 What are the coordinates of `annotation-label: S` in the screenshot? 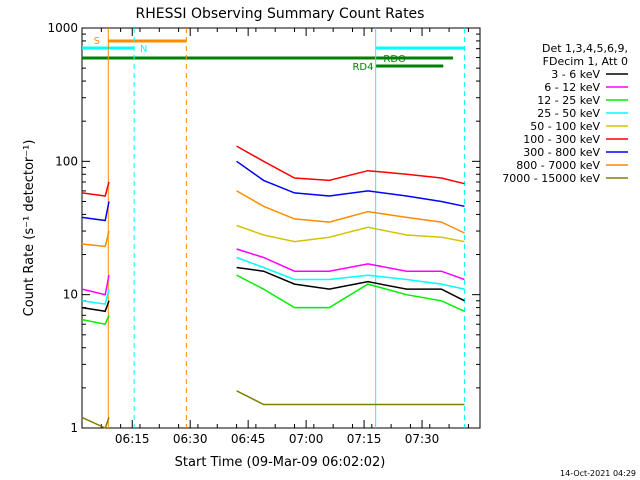 It's located at (97, 41).